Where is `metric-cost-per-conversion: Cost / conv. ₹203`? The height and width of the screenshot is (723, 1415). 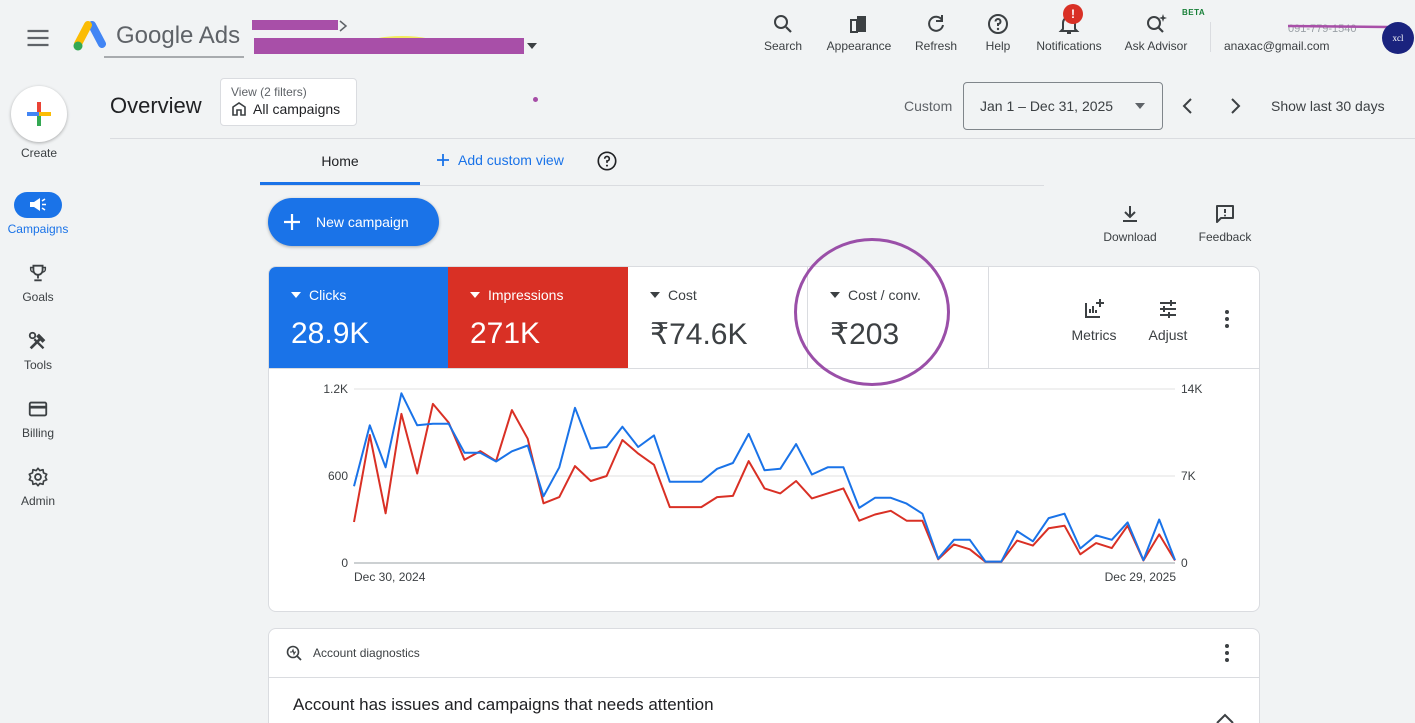
metric-cost-per-conversion: Cost / conv. ₹203 is located at coordinates (898, 318).